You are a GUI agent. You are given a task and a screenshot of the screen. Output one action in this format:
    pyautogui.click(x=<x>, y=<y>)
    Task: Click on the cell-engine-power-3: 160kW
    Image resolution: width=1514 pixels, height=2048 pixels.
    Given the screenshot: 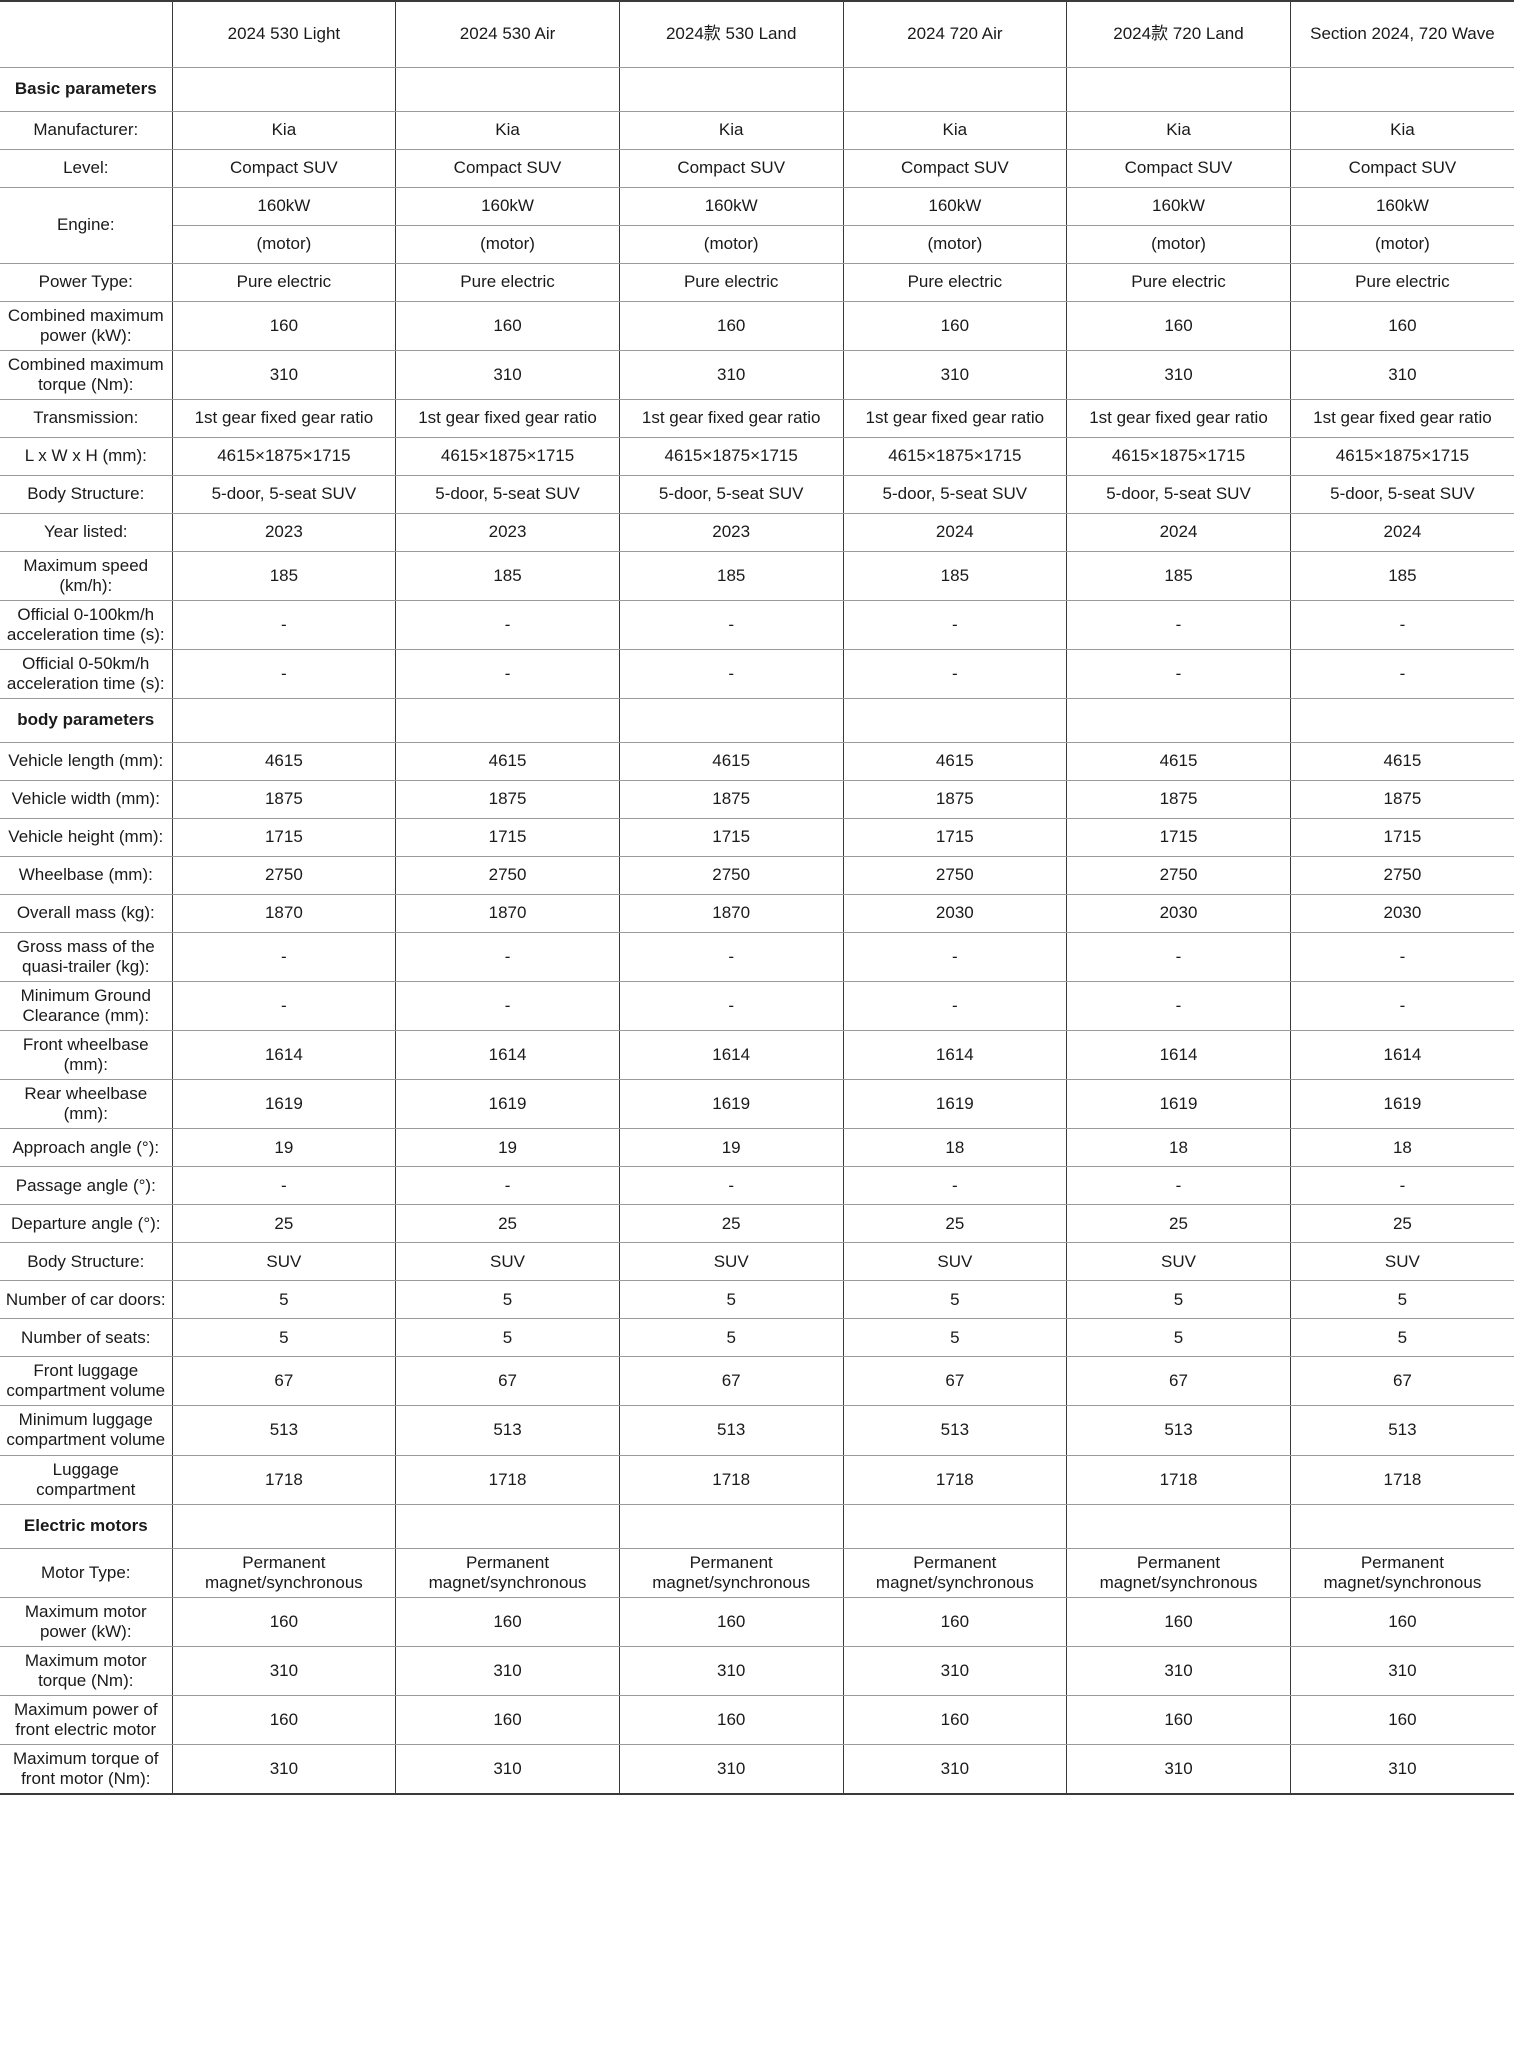 What is the action you would take?
    pyautogui.click(x=731, y=206)
    